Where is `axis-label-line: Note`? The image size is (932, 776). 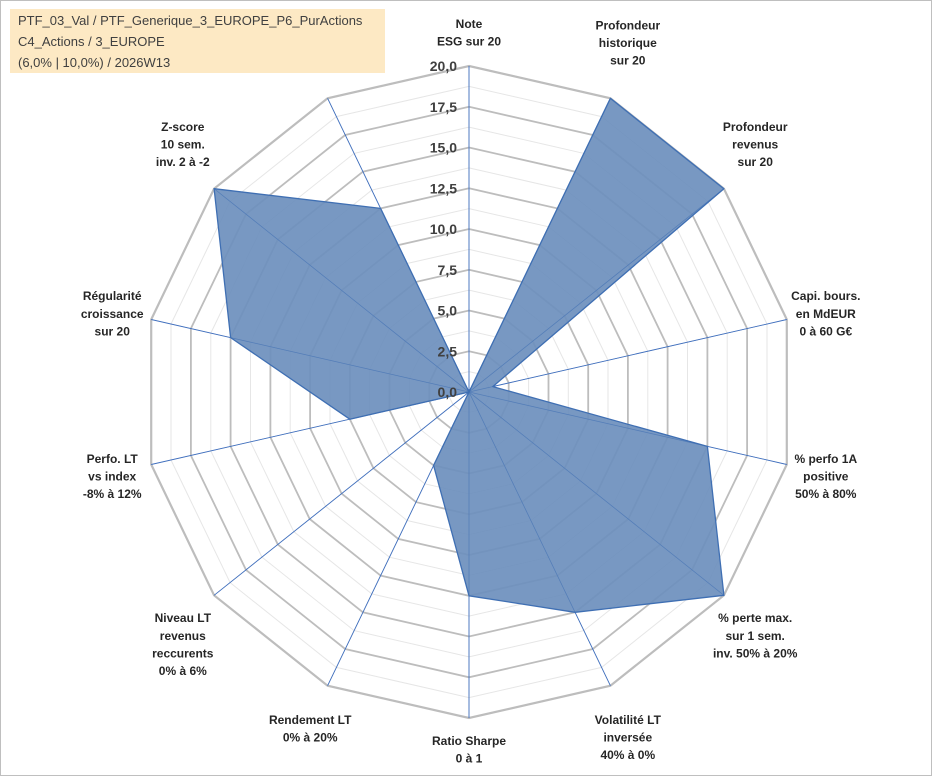 axis-label-line: Note is located at coordinates (469, 24).